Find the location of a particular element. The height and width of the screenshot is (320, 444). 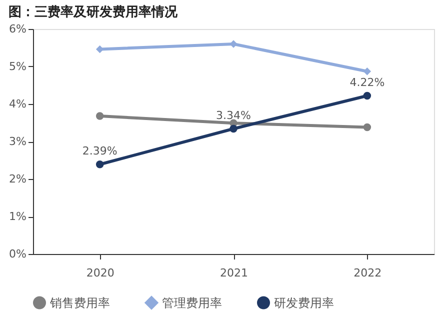

legend-label: 销售费用率 is located at coordinates (79, 303).